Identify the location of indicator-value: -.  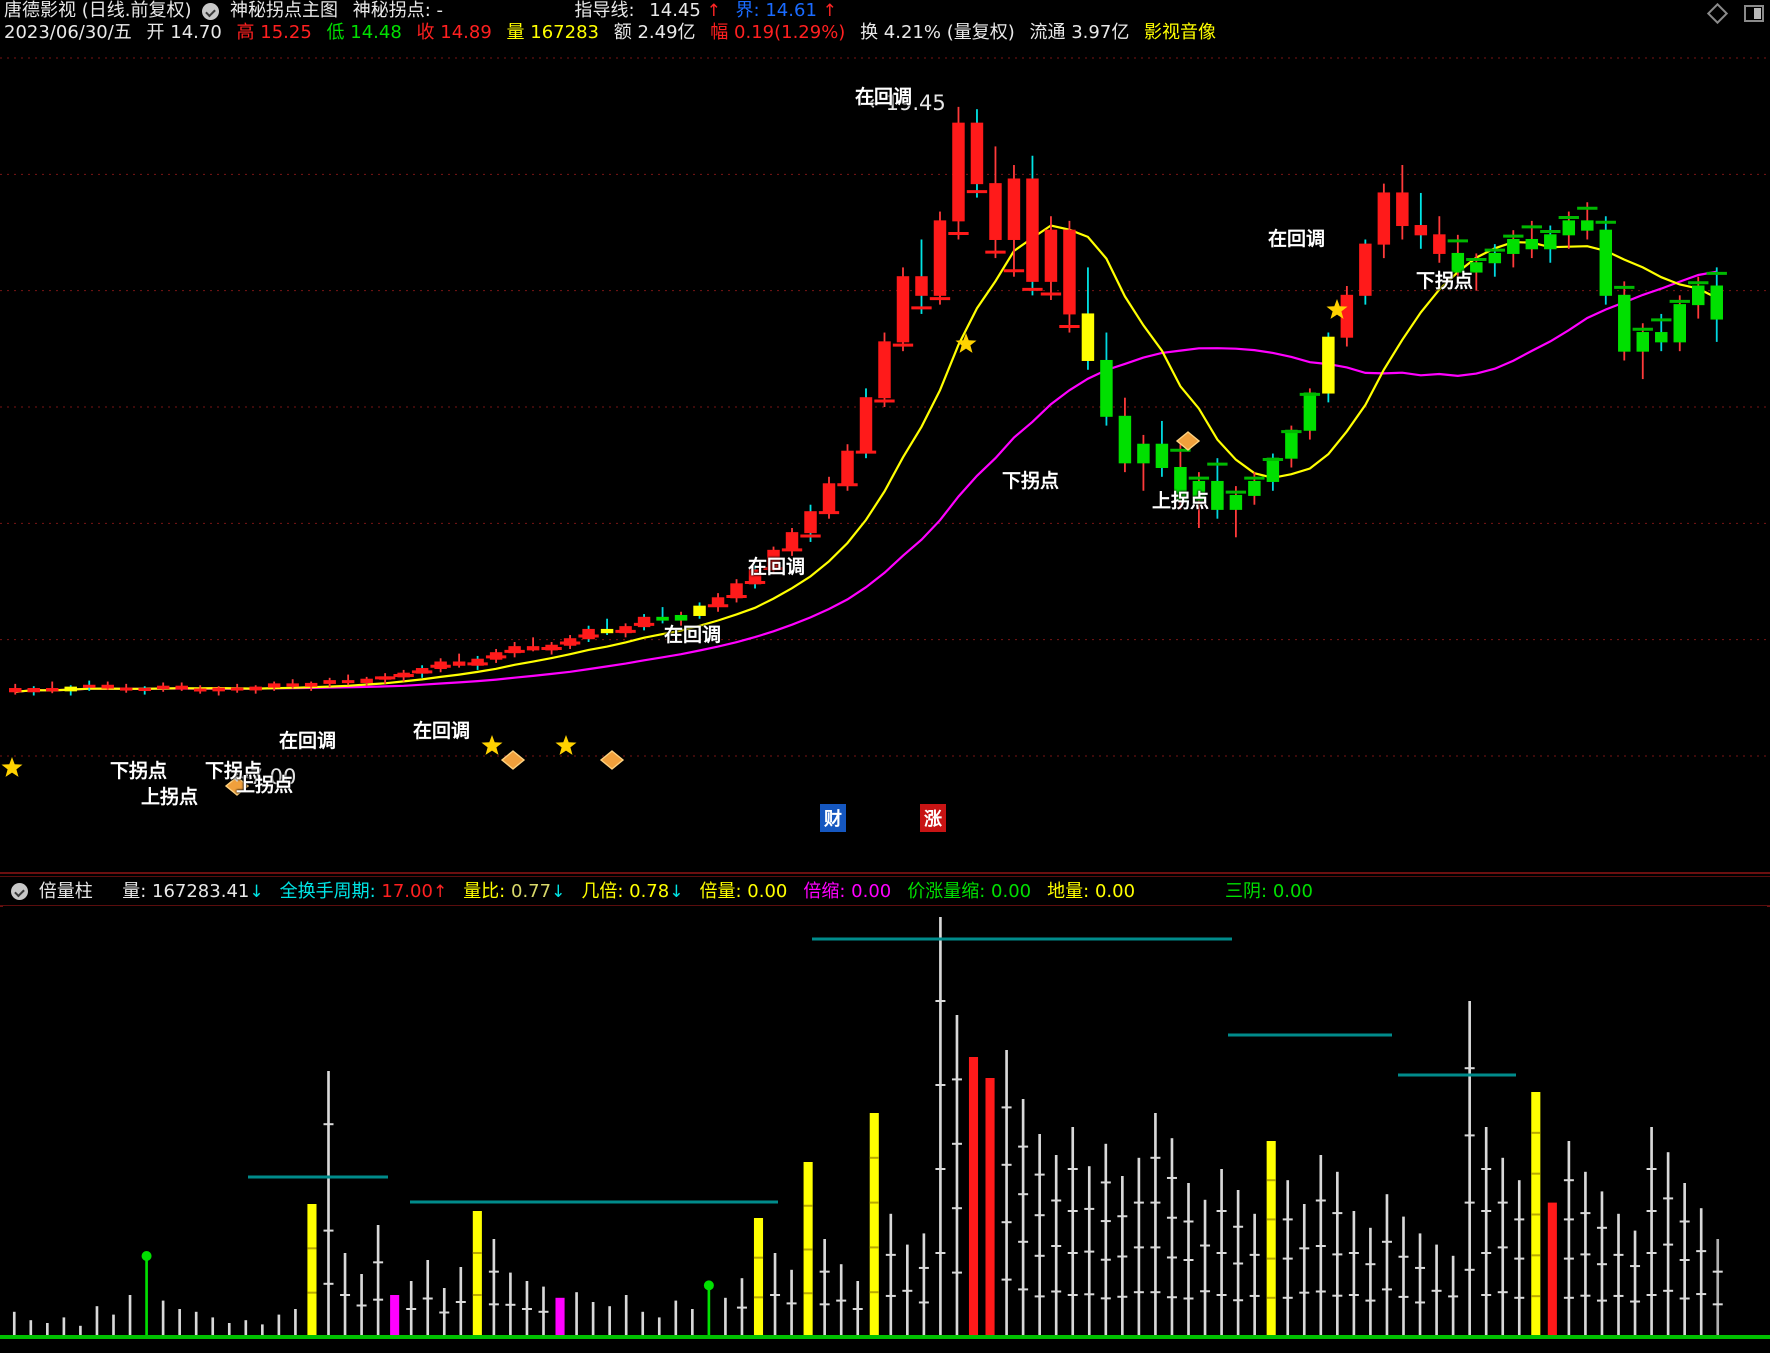
(440, 10).